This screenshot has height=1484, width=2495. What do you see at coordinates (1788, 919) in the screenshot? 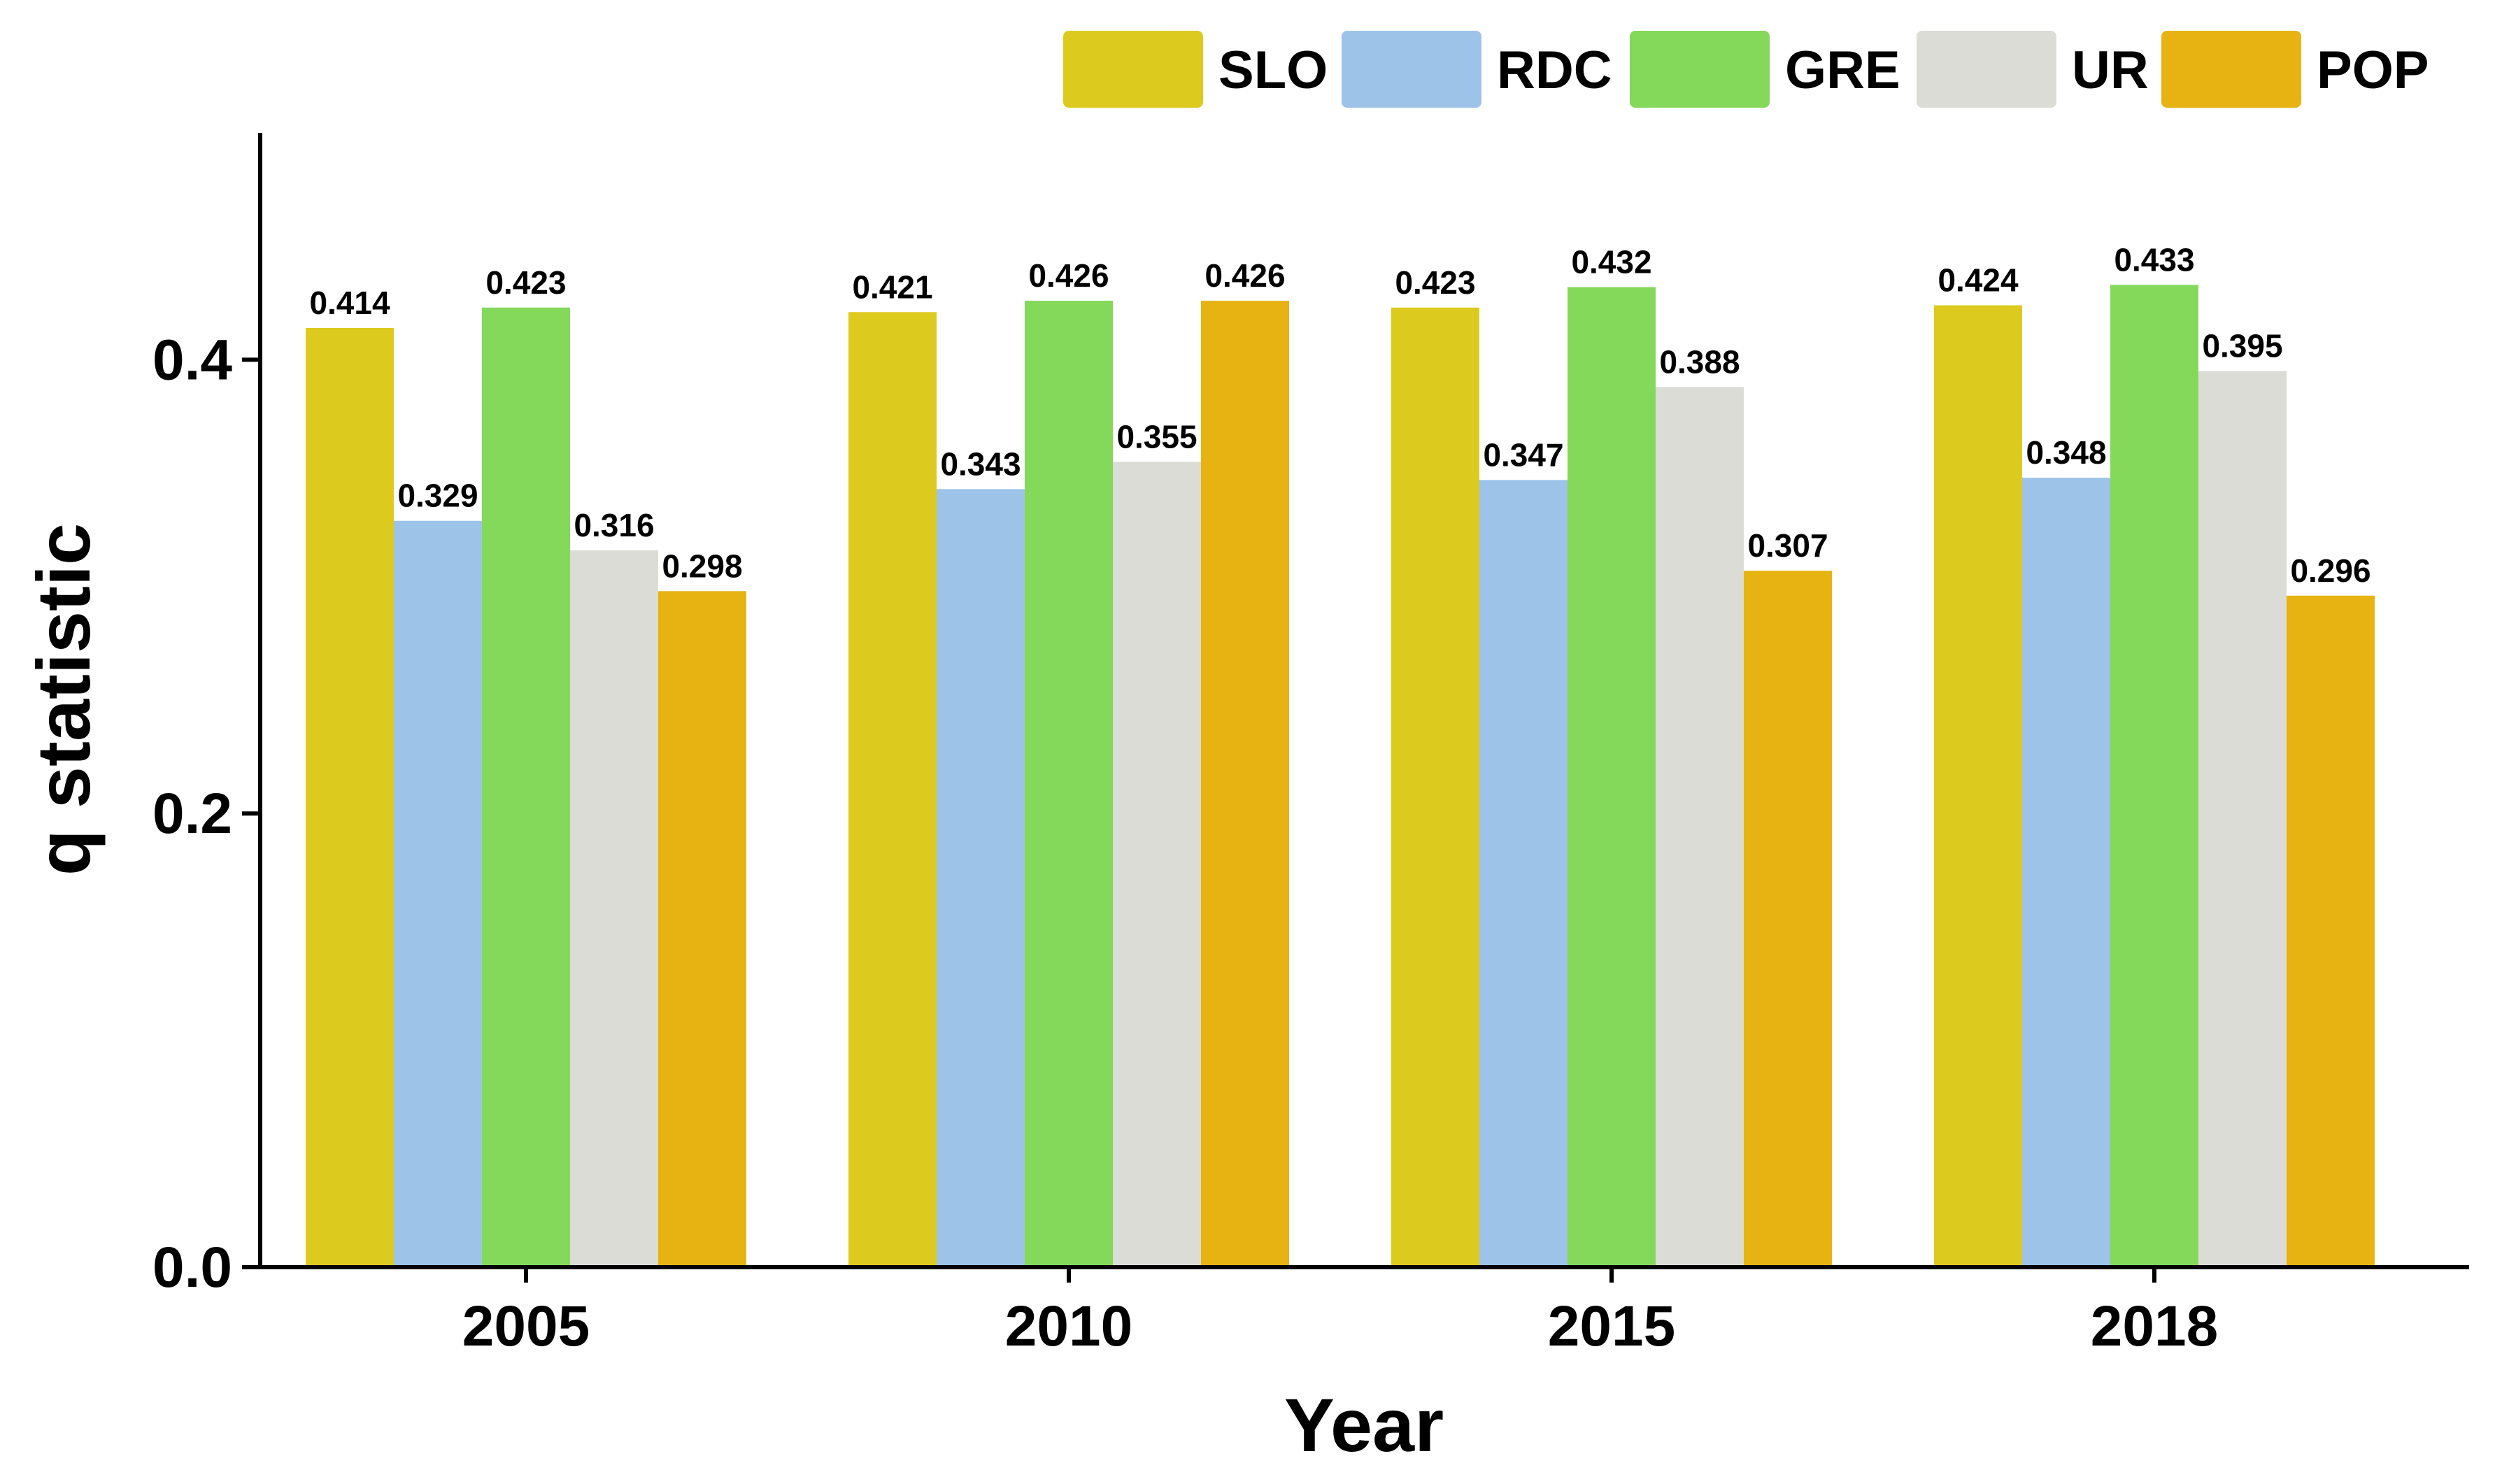
I see `bar-pop-2015` at bounding box center [1788, 919].